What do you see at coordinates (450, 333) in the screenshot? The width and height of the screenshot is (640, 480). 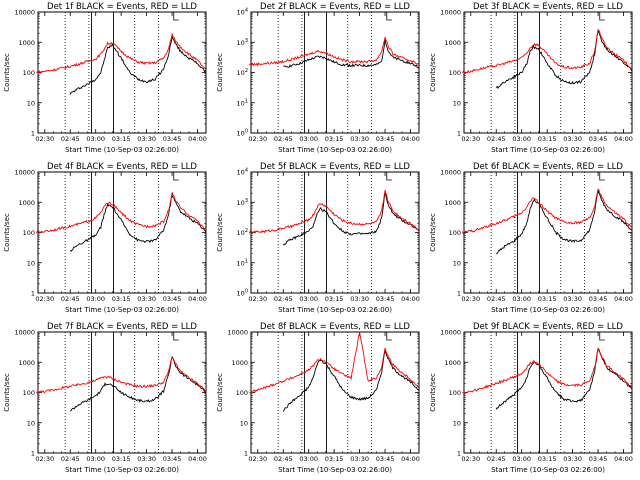 I see `y-tick-label: 10000` at bounding box center [450, 333].